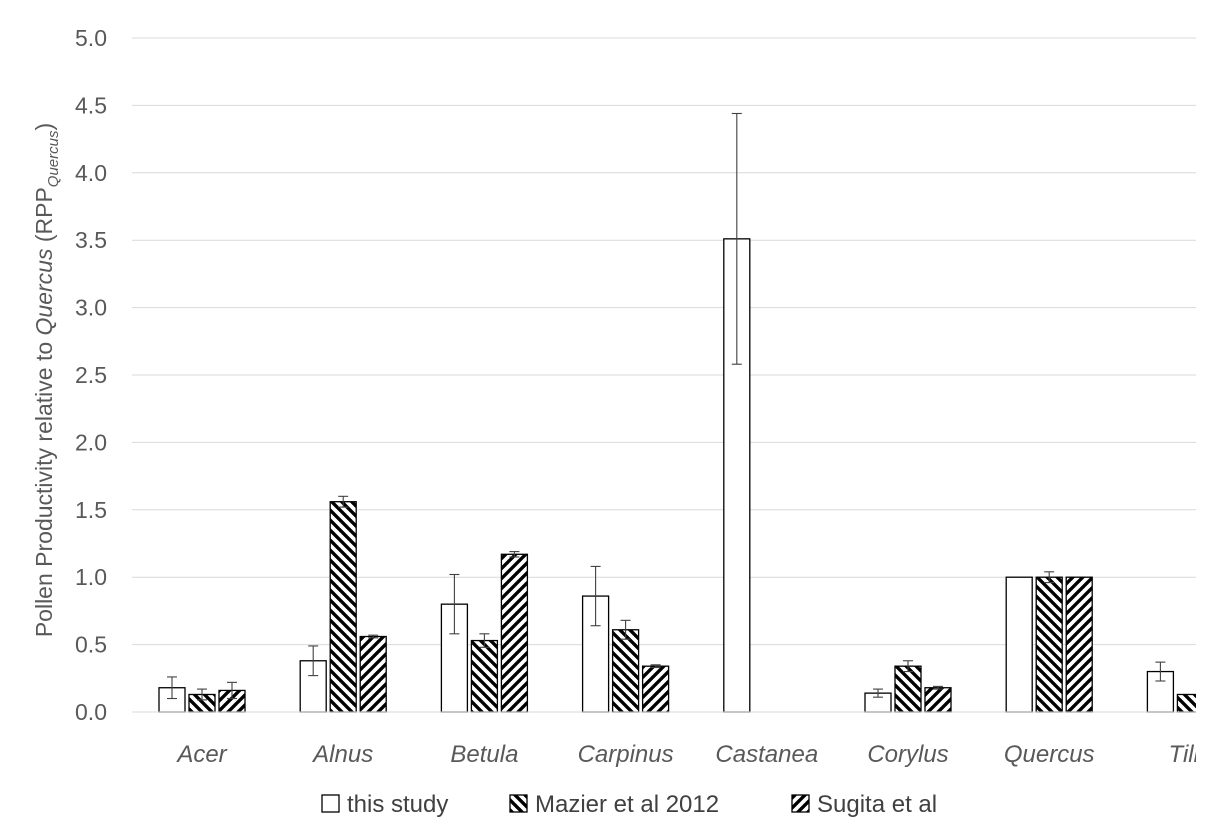 The height and width of the screenshot is (827, 1209). What do you see at coordinates (91, 510) in the screenshot?
I see `y-tick-label-1-5: 1.5` at bounding box center [91, 510].